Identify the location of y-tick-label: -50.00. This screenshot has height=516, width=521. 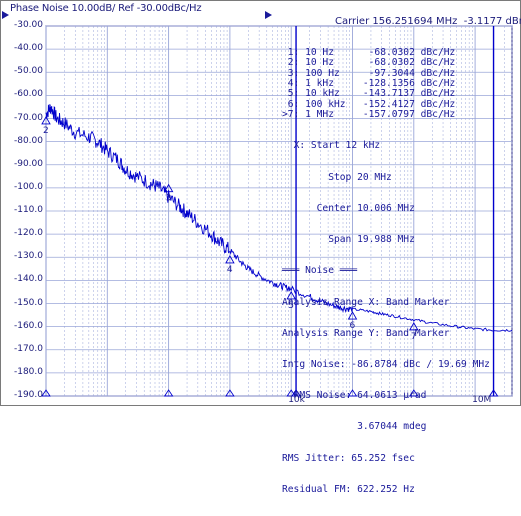
(28, 71).